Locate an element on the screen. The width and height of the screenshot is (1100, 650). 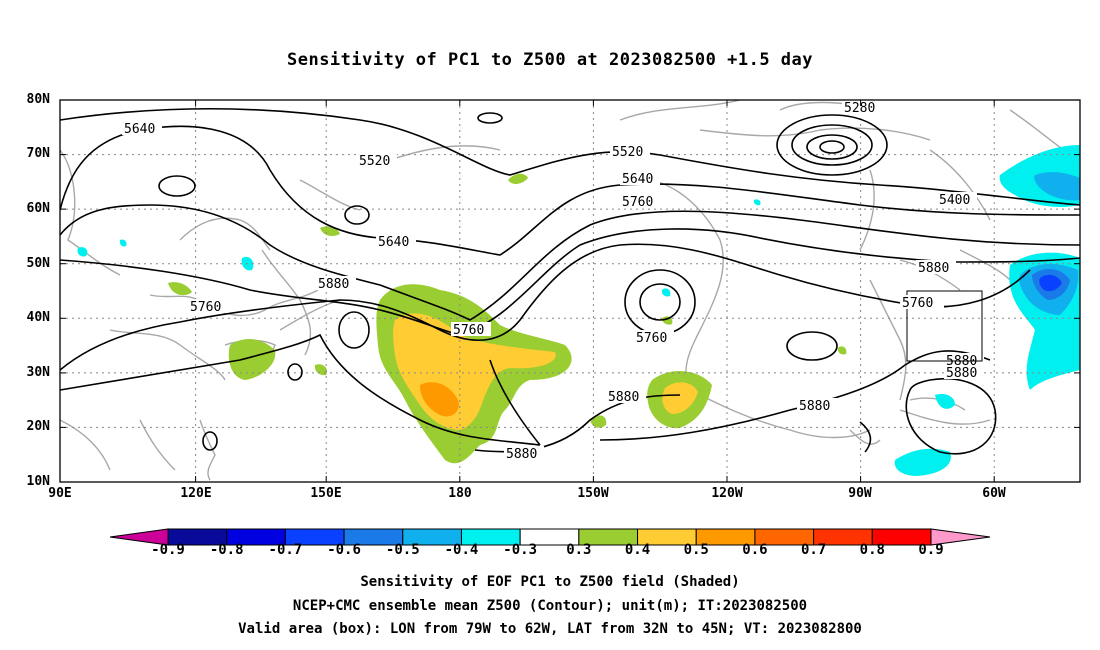
lat-label-20n: 20N is located at coordinates (38, 426).